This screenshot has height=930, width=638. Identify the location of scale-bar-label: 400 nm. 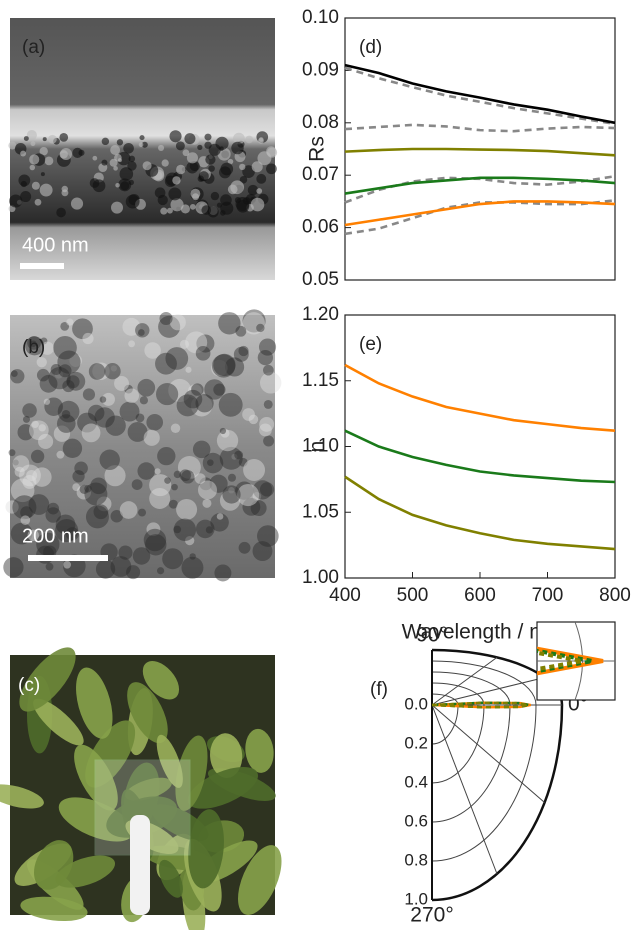
(55, 245).